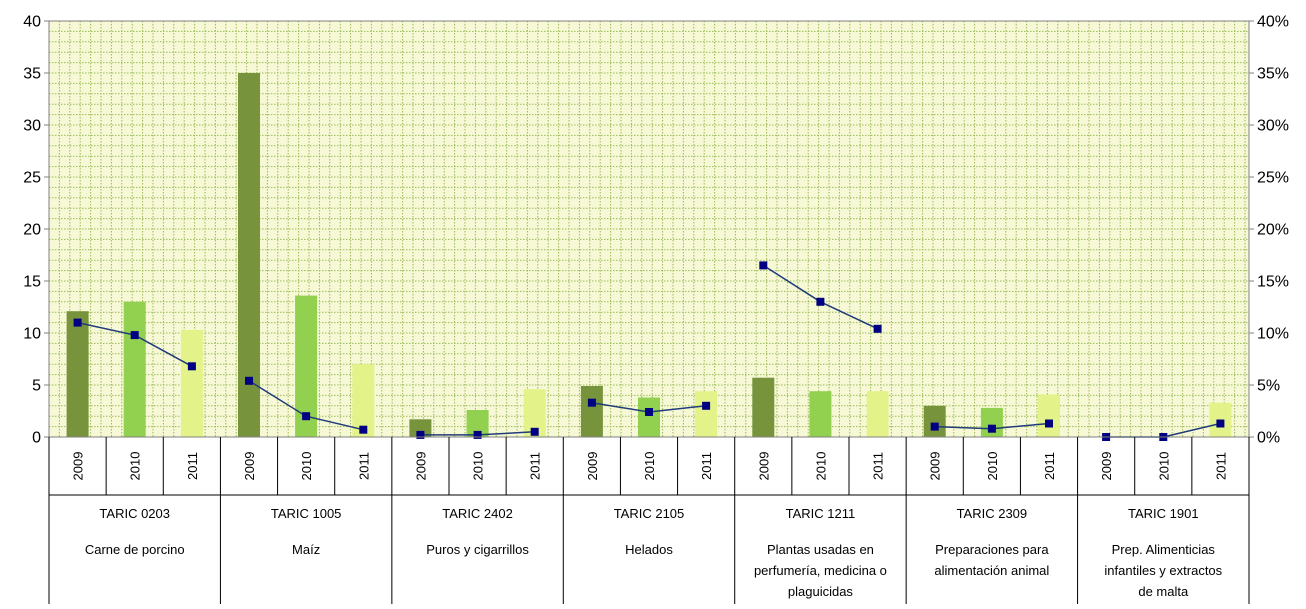  What do you see at coordinates (249, 255) in the screenshot?
I see `bar-taric-1005-2009` at bounding box center [249, 255].